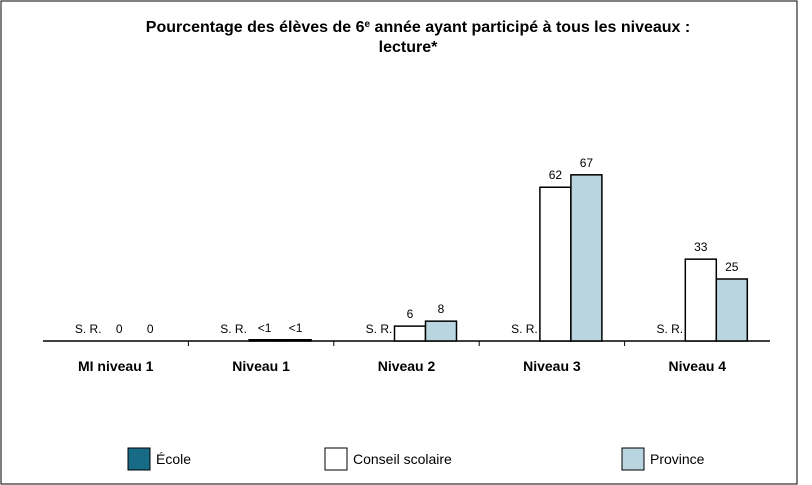  I want to click on x-tick-label: Niveau 4, so click(698, 366).